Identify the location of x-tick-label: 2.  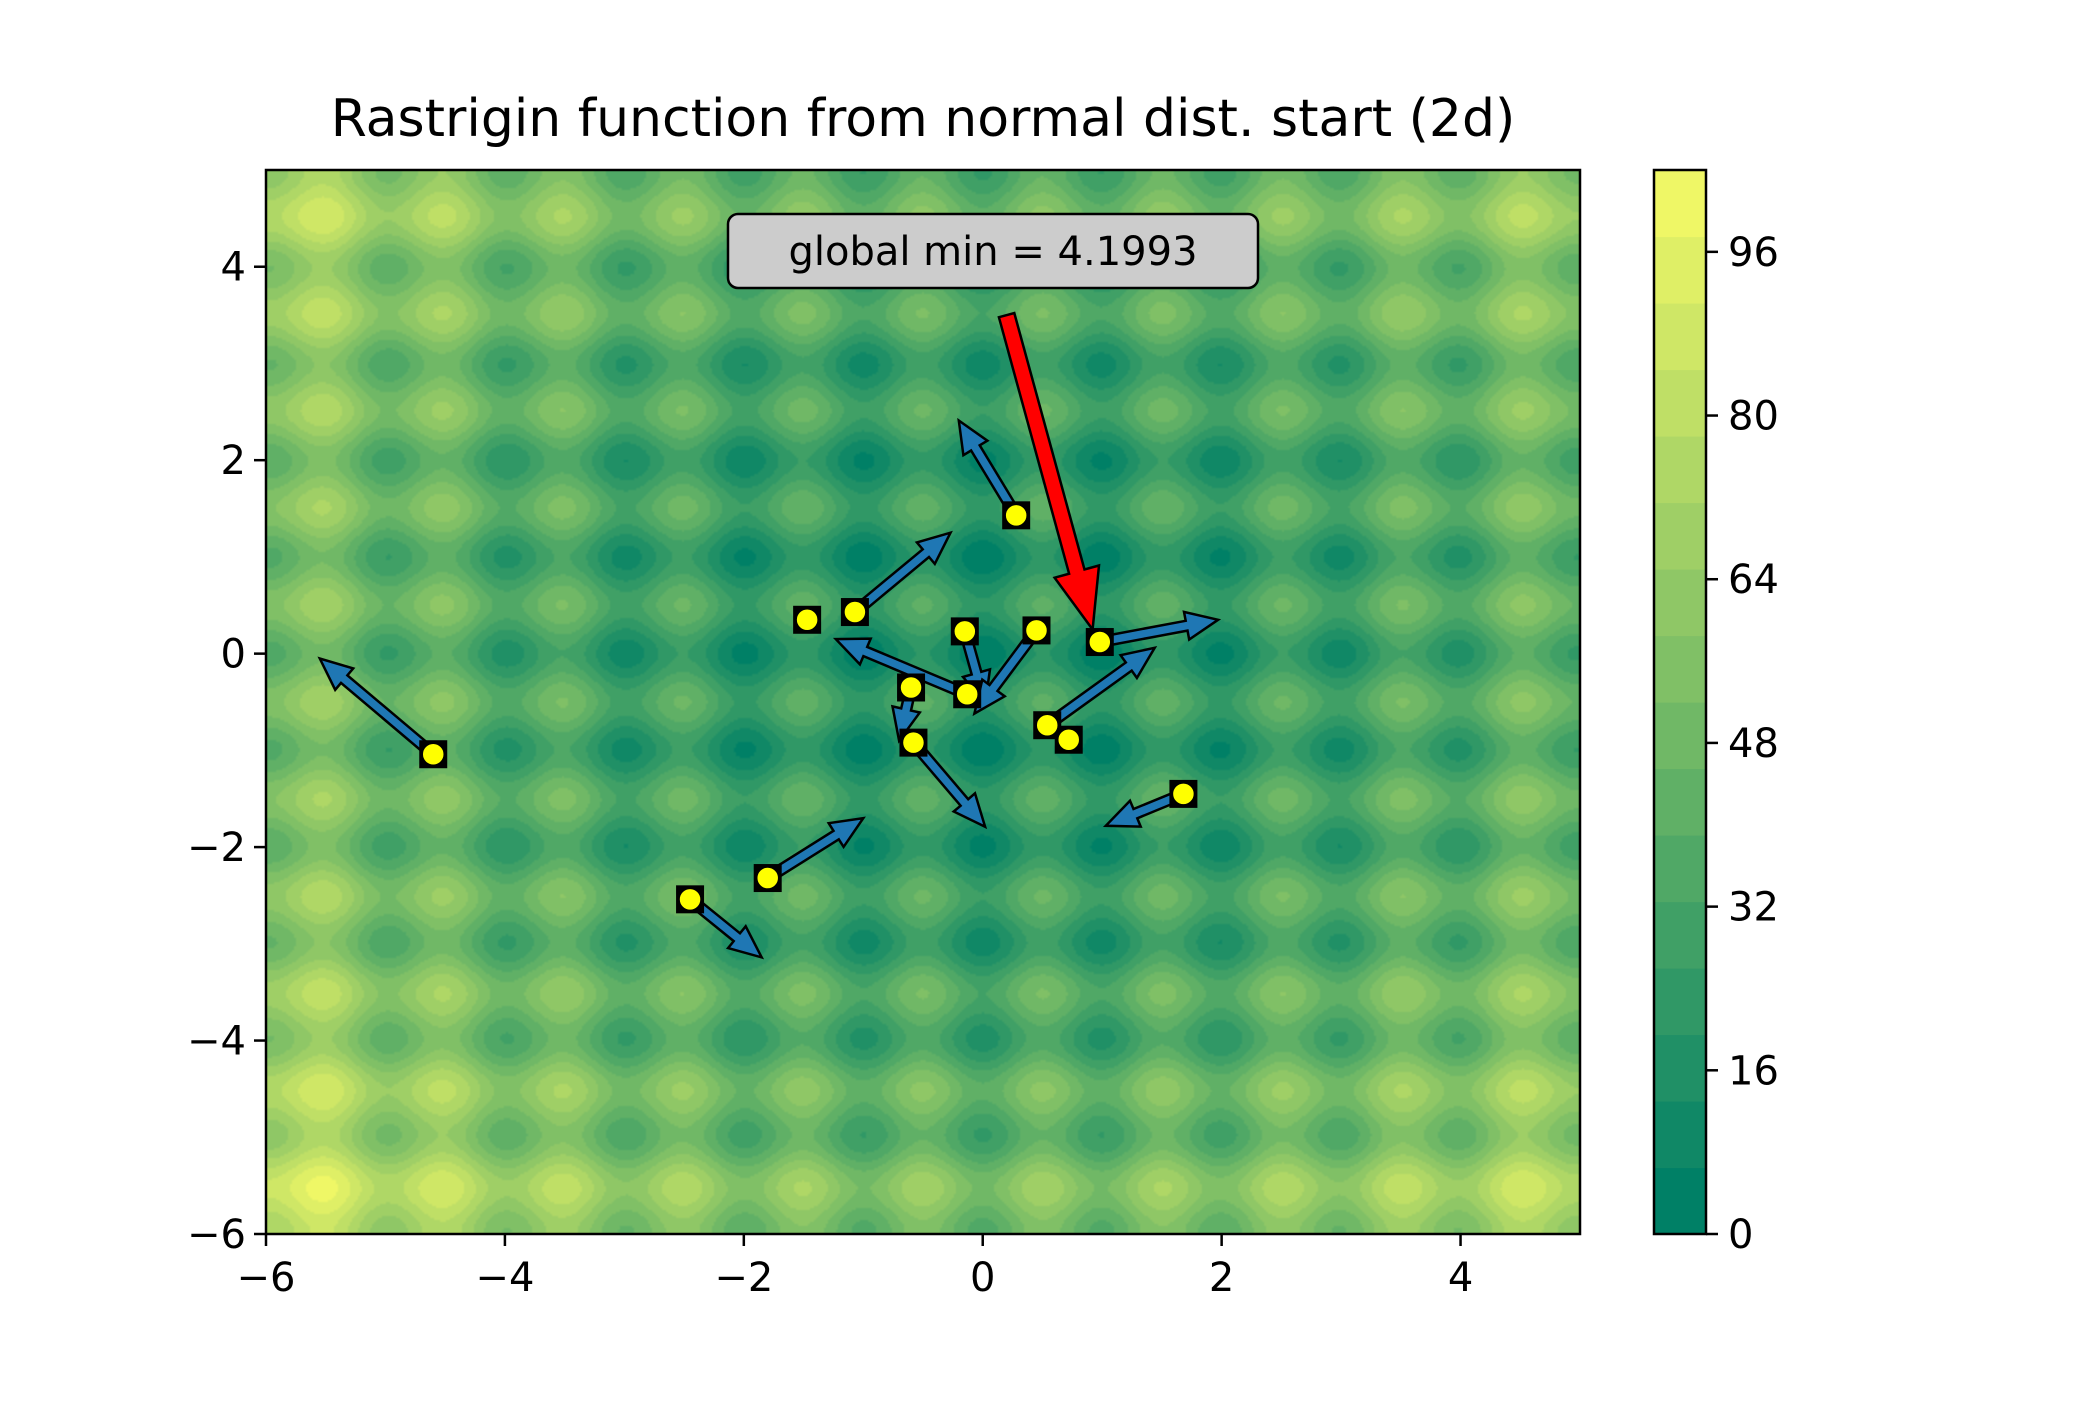
(1221, 1278).